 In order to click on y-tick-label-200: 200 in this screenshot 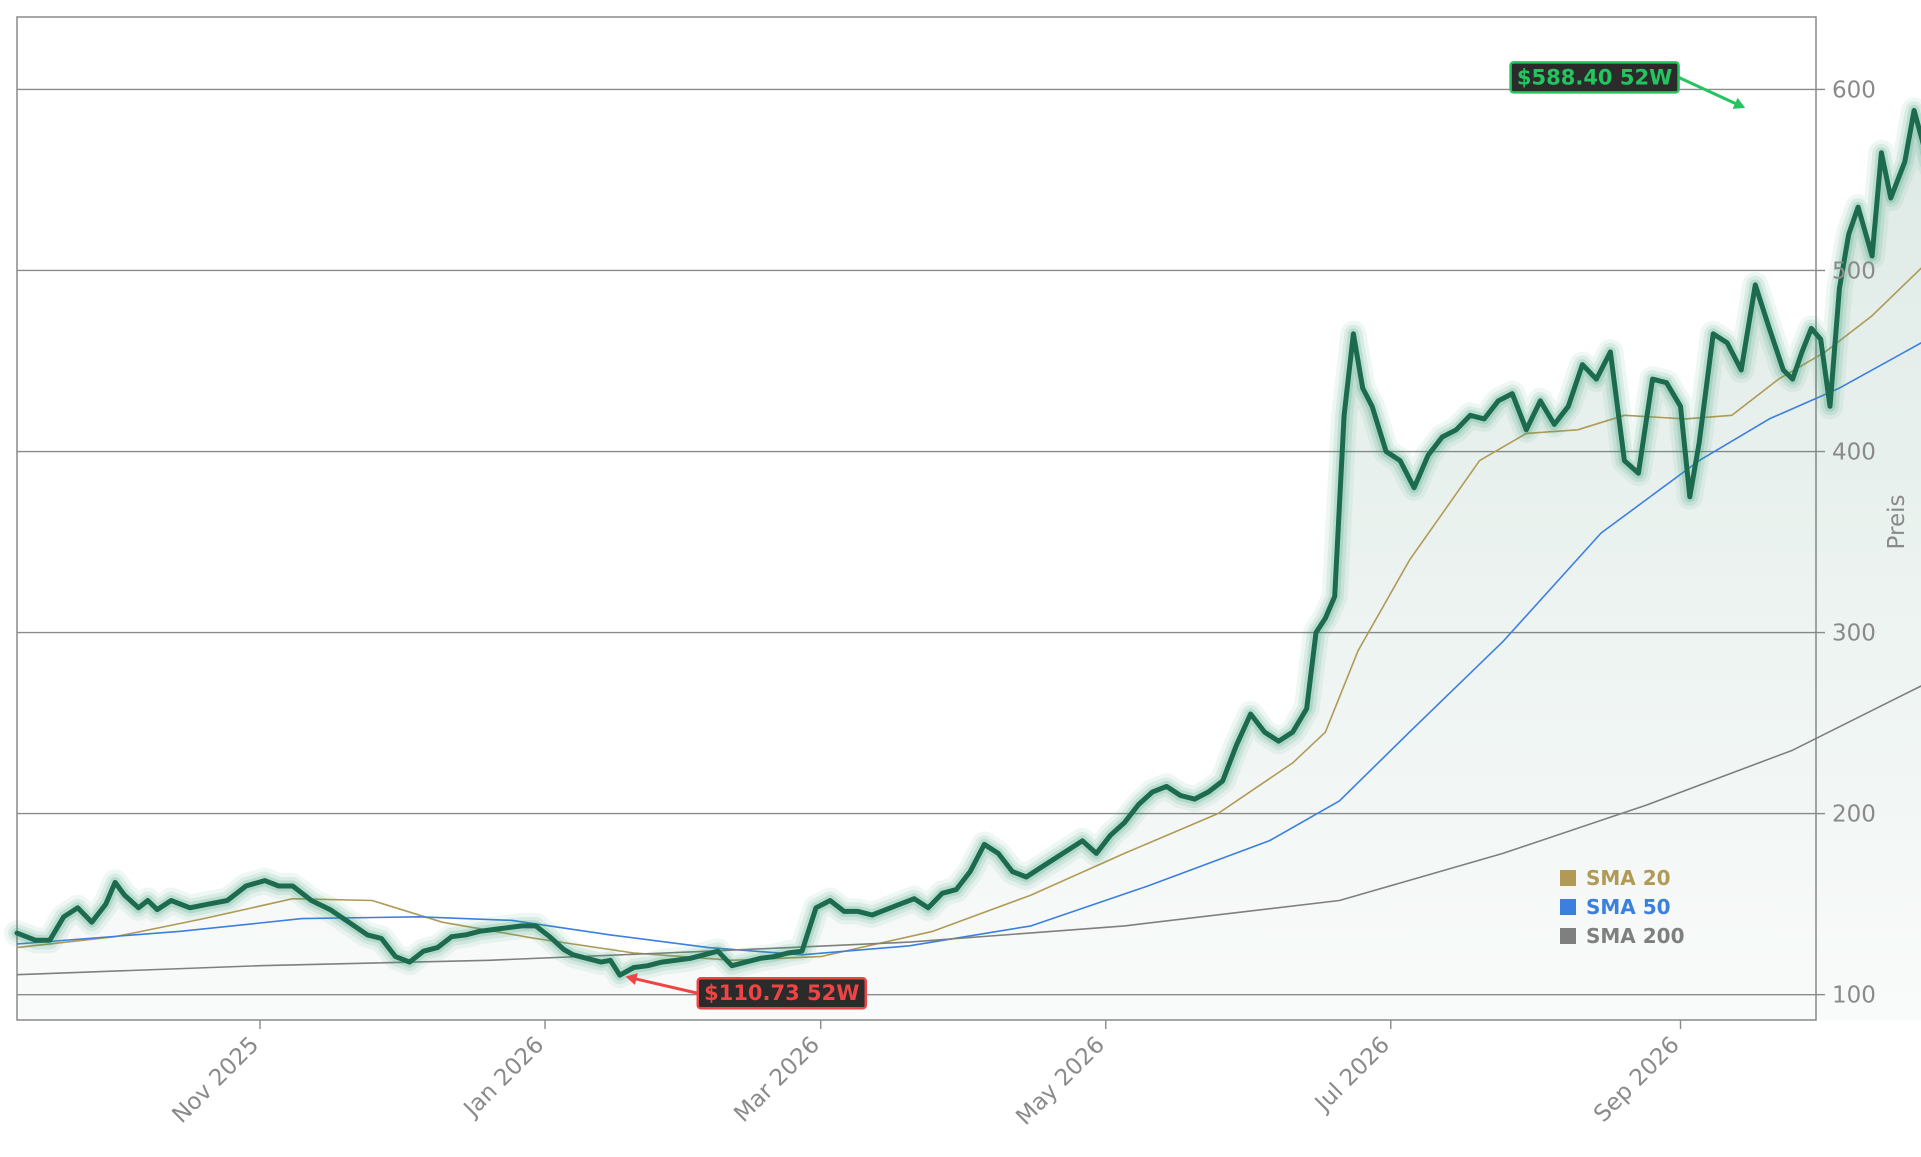, I will do `click(1854, 815)`.